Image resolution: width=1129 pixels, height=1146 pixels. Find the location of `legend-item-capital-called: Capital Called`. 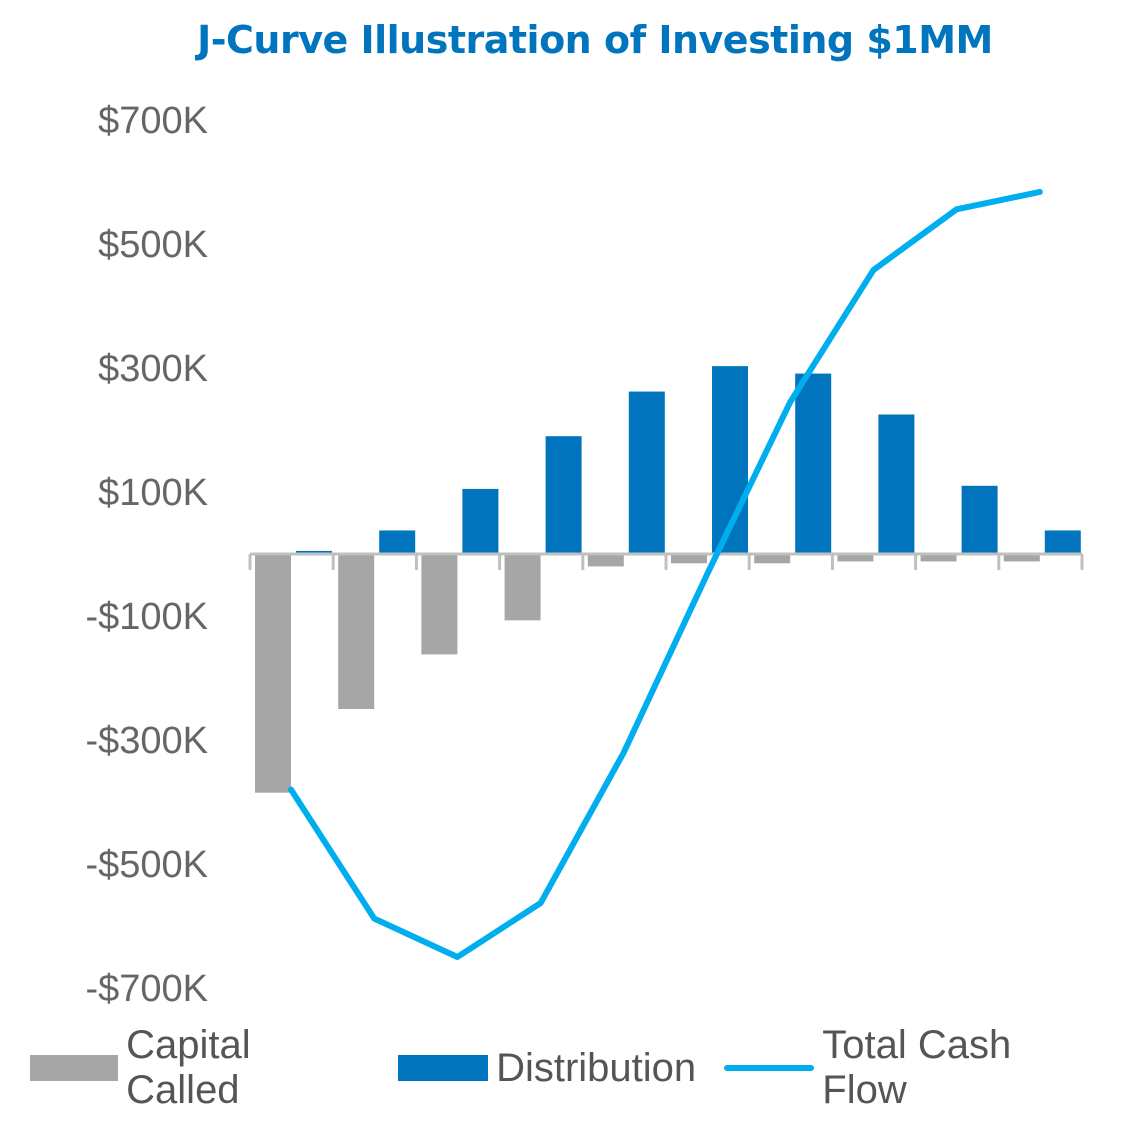

legend-item-capital-called: Capital Called is located at coordinates (200, 1068).